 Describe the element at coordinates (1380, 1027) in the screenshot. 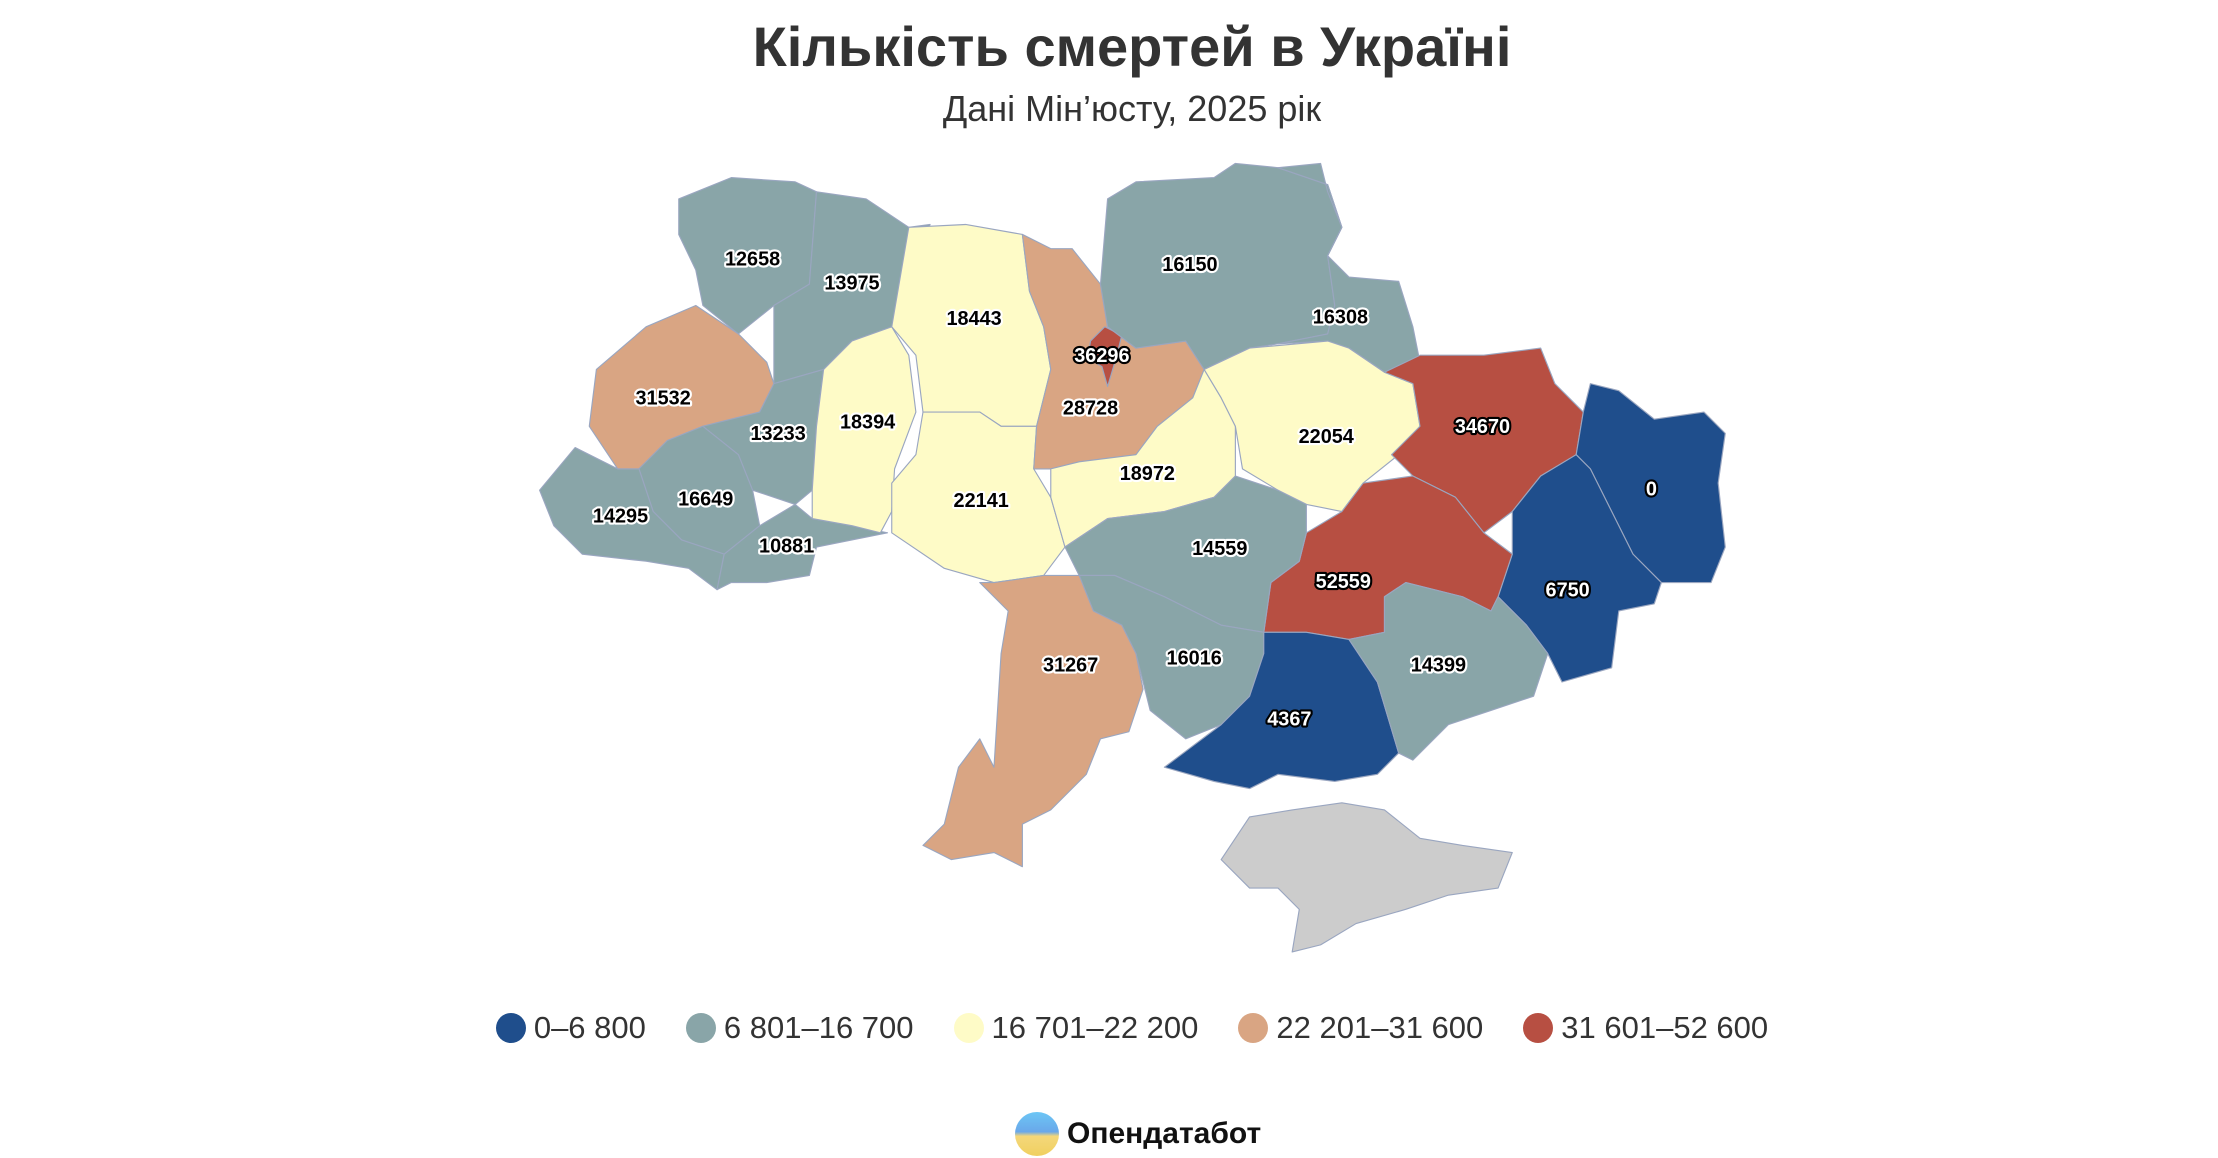

I see `legend-label: 22 201–31 600` at that location.